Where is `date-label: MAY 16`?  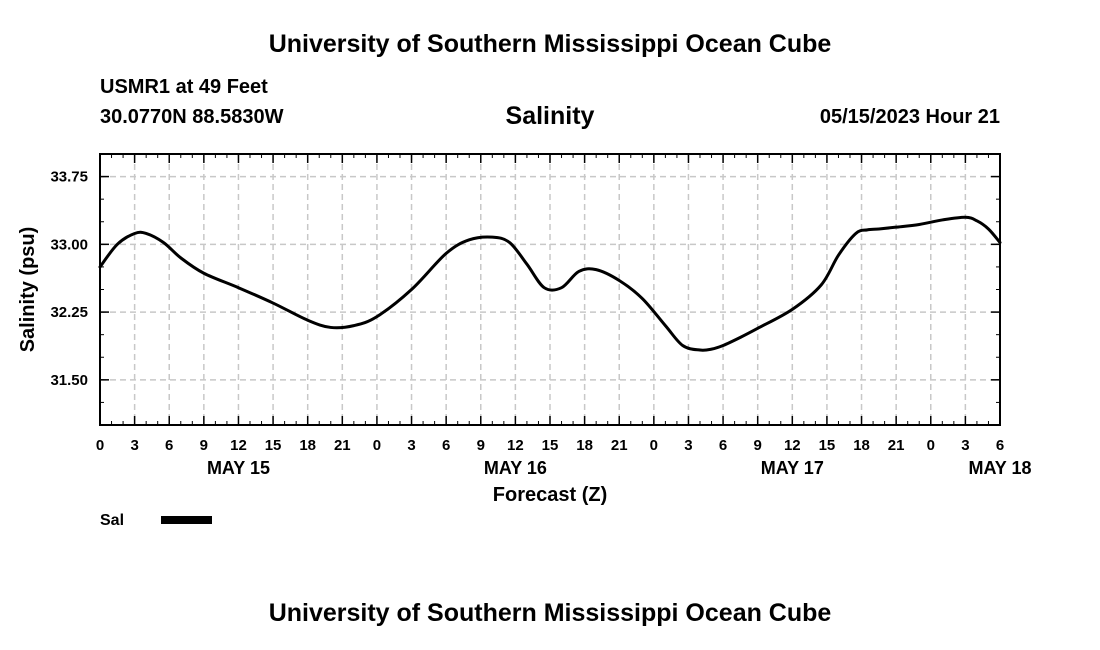
date-label: MAY 16 is located at coordinates (515, 468).